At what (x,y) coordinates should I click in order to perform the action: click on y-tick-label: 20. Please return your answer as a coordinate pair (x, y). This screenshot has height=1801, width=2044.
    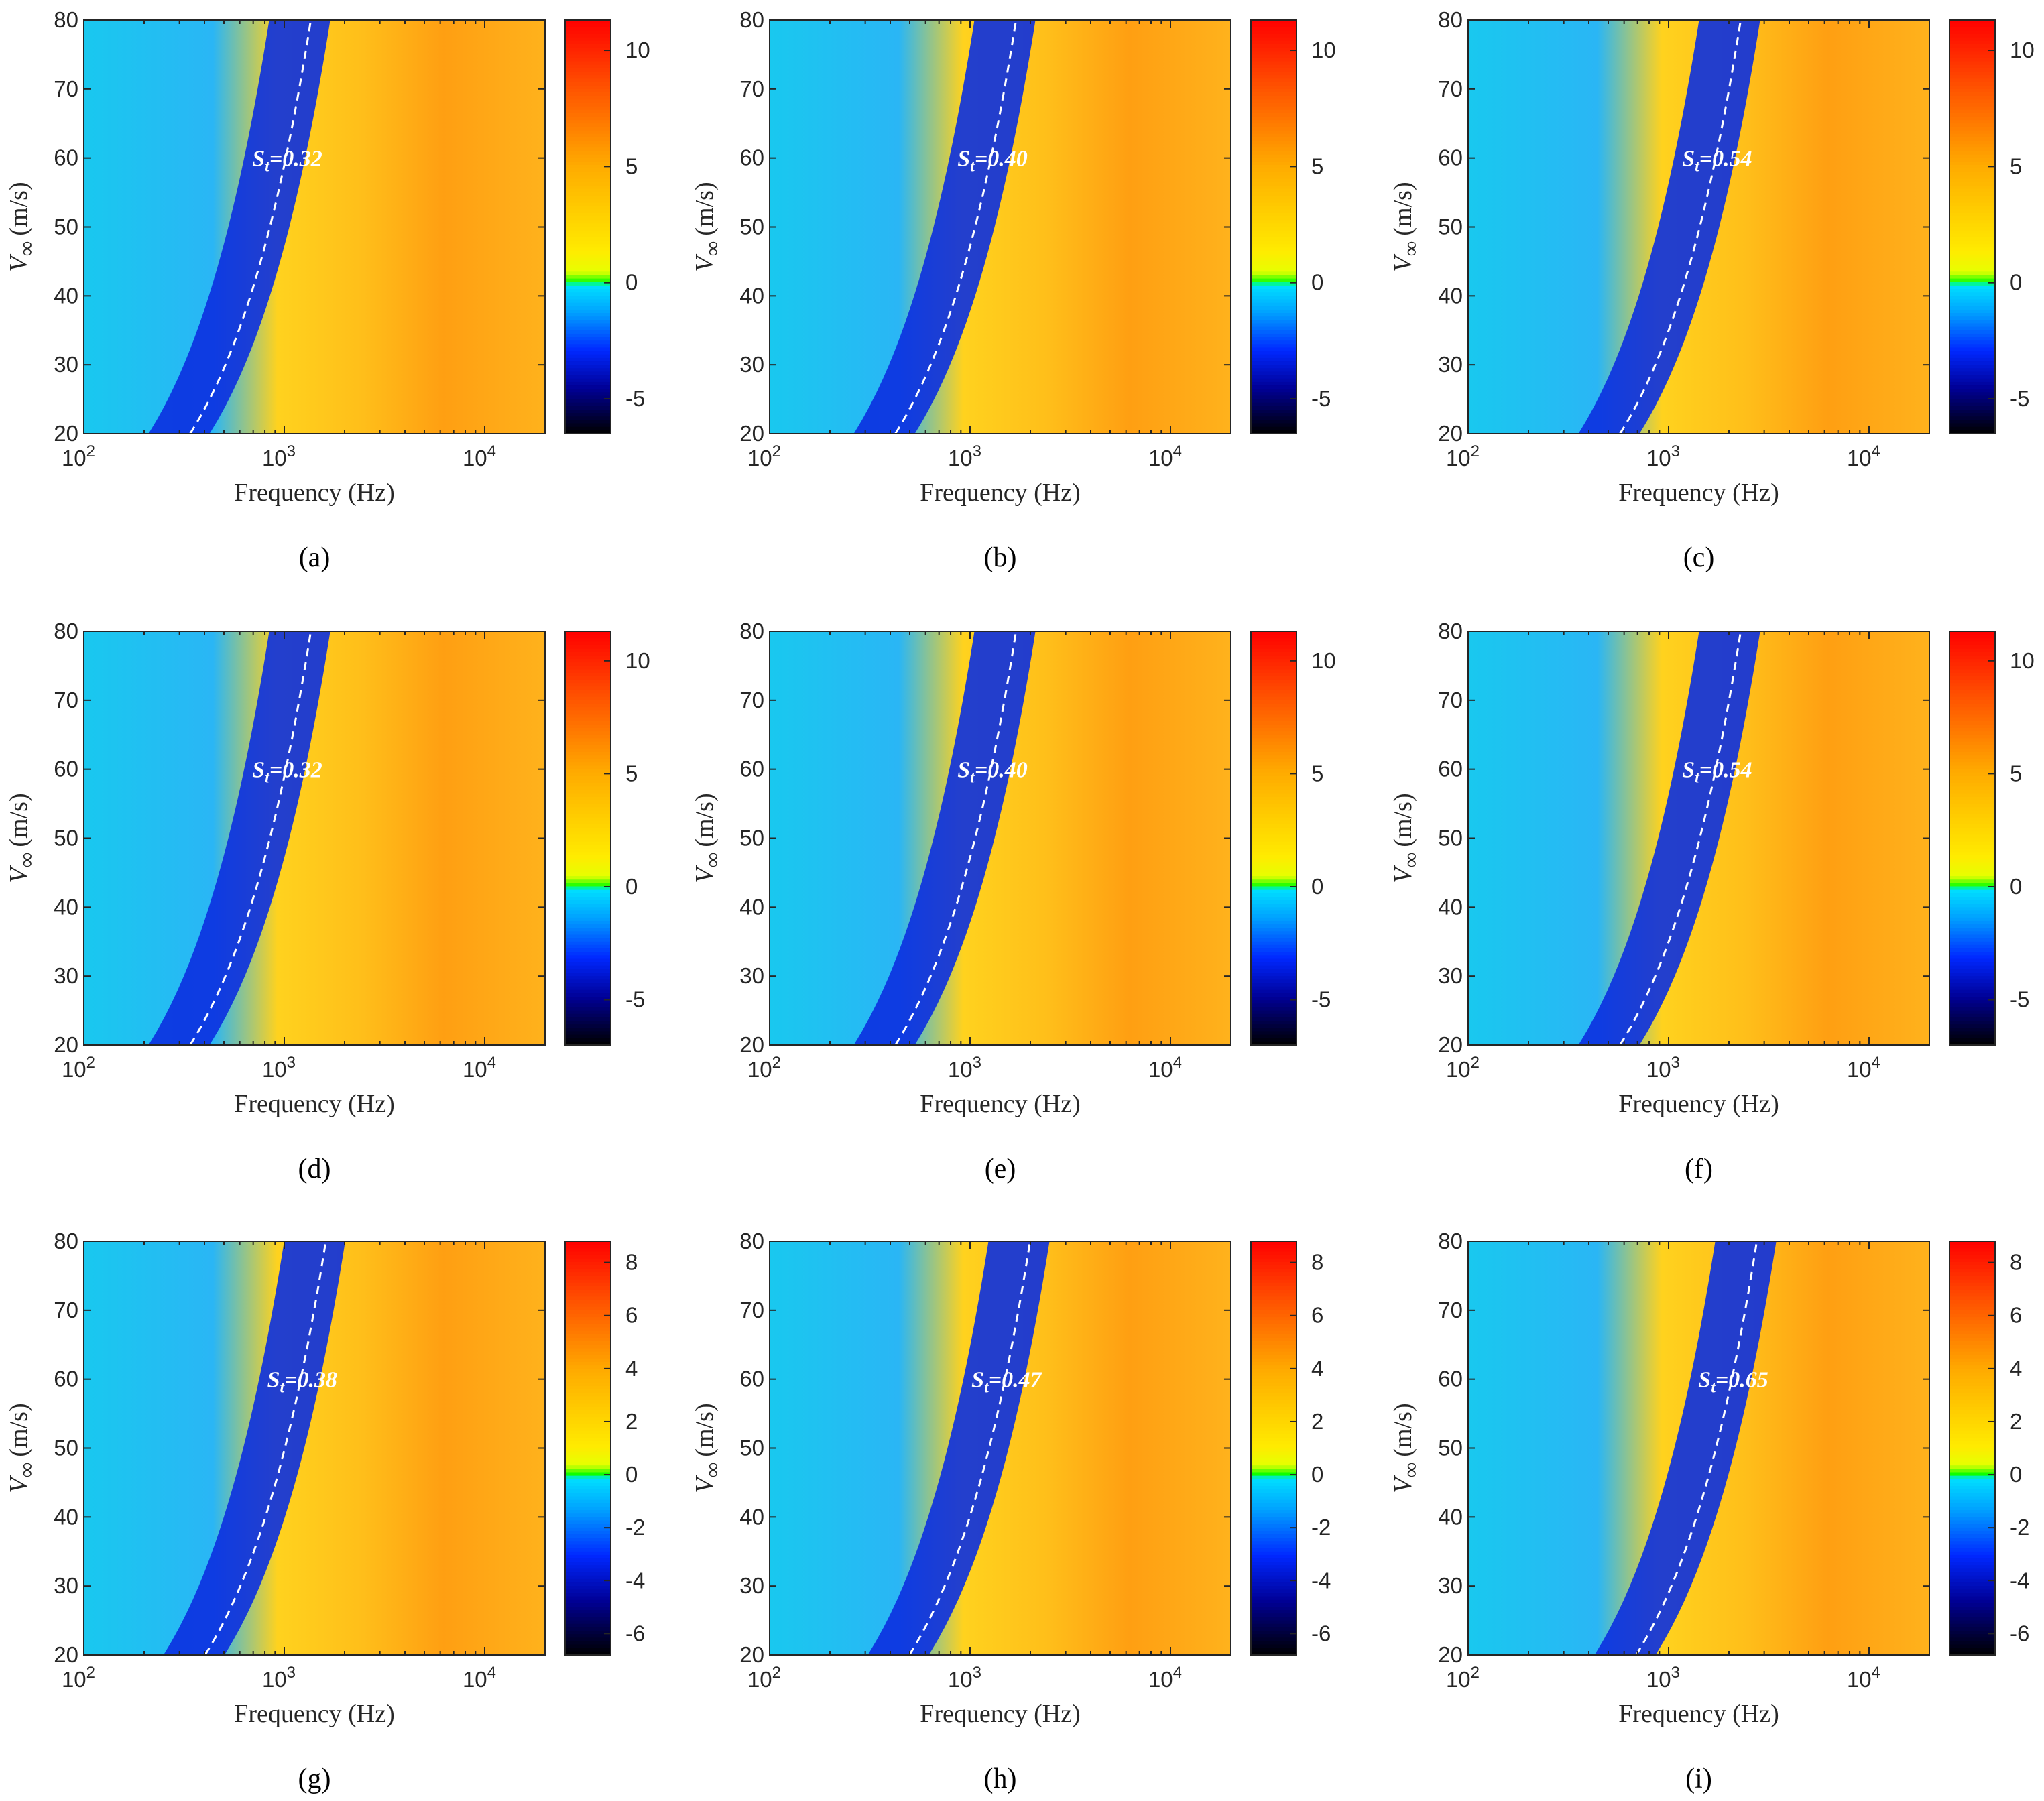
    Looking at the image, I should click on (751, 1044).